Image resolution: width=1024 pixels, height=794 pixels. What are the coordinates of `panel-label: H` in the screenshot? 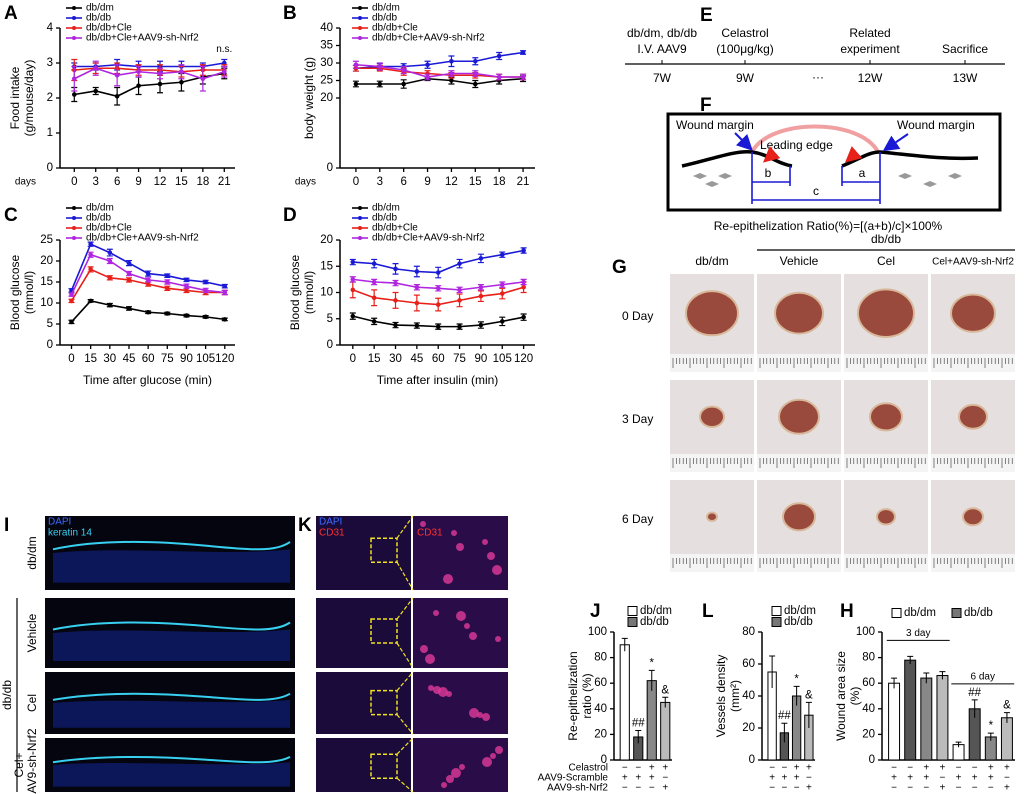 It's located at (847, 611).